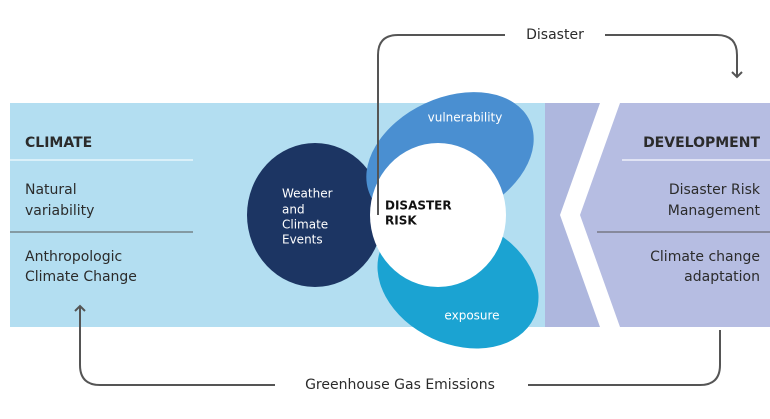  Describe the element at coordinates (58, 143) in the screenshot. I see `climate-title: CLIMATE` at that location.